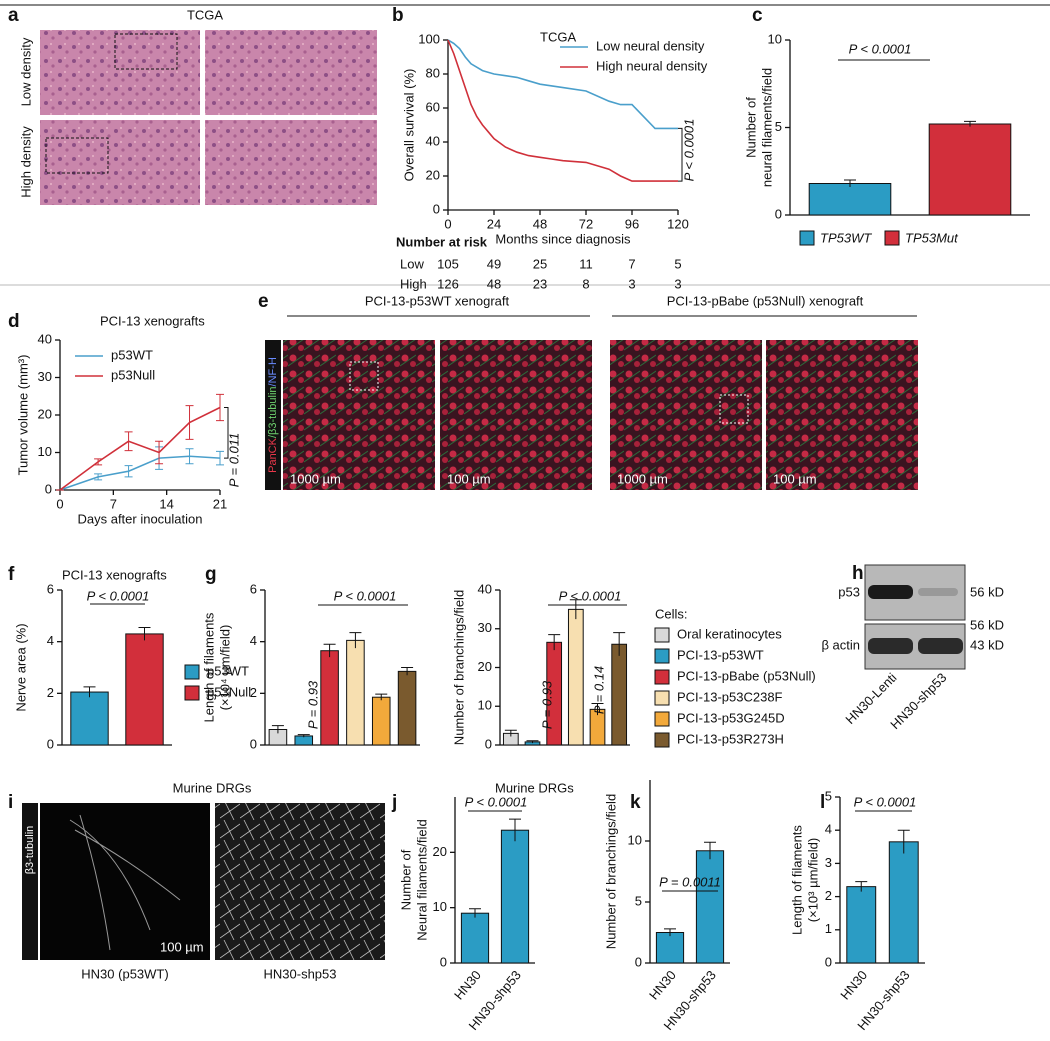 The width and height of the screenshot is (1050, 1041). I want to click on panel-letter: a, so click(13, 15).